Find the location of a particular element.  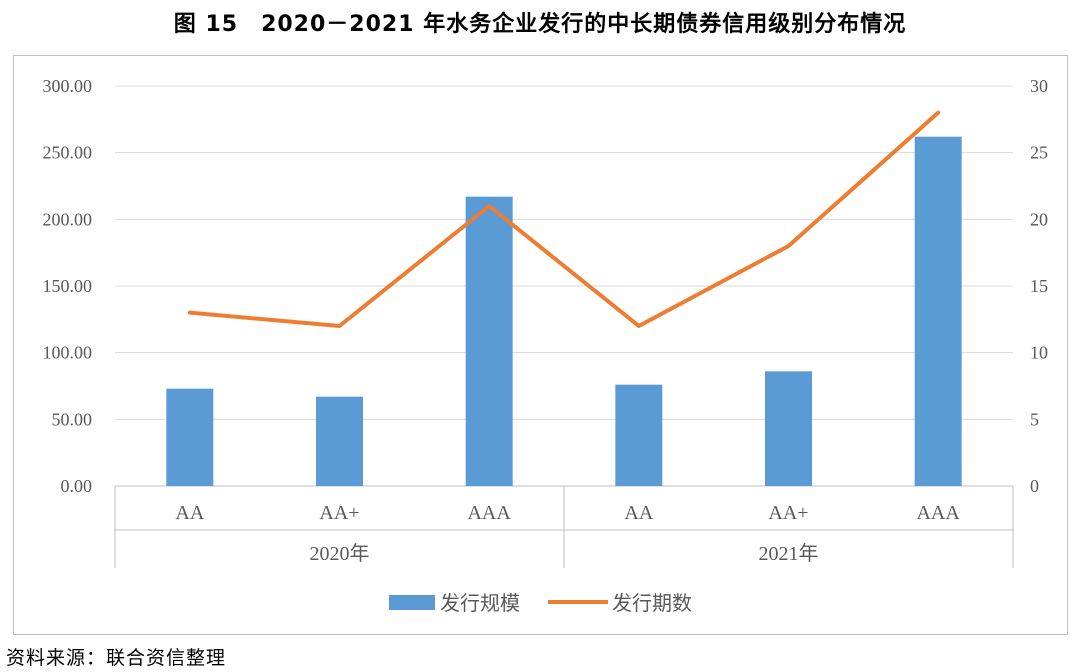

chart-title: 图 15 2020－2021 年水务企业发行的中长期债券信用级别分布情况 is located at coordinates (540, 24).